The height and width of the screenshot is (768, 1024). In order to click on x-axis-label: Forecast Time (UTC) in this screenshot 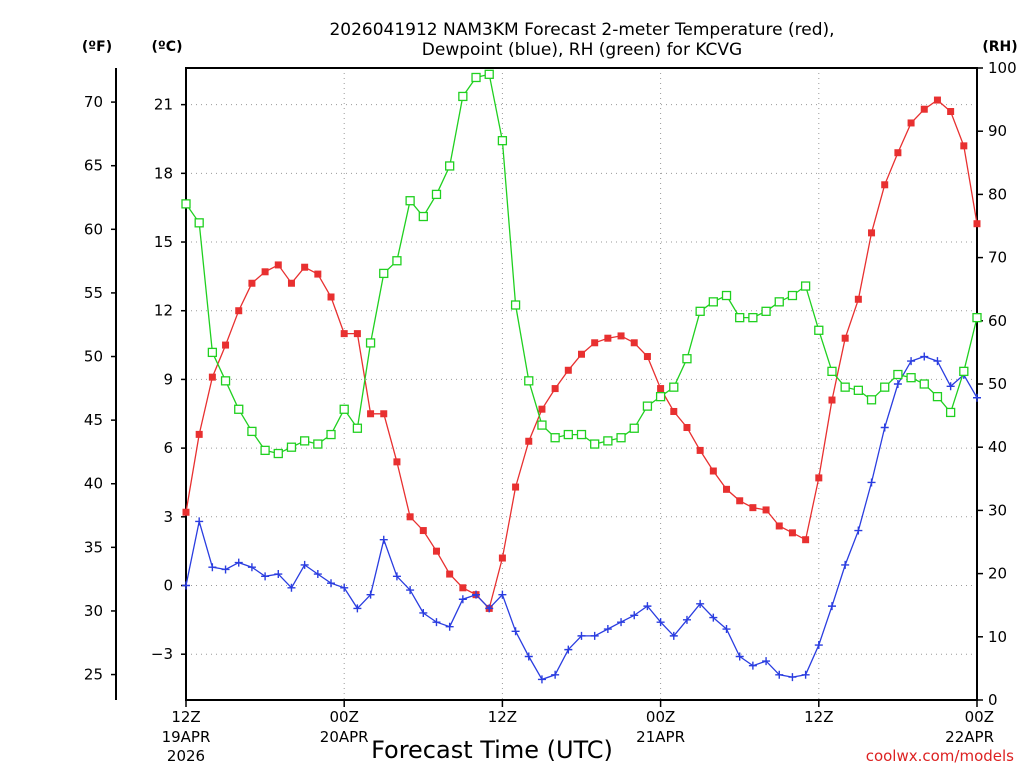, I will do `click(492, 750)`.